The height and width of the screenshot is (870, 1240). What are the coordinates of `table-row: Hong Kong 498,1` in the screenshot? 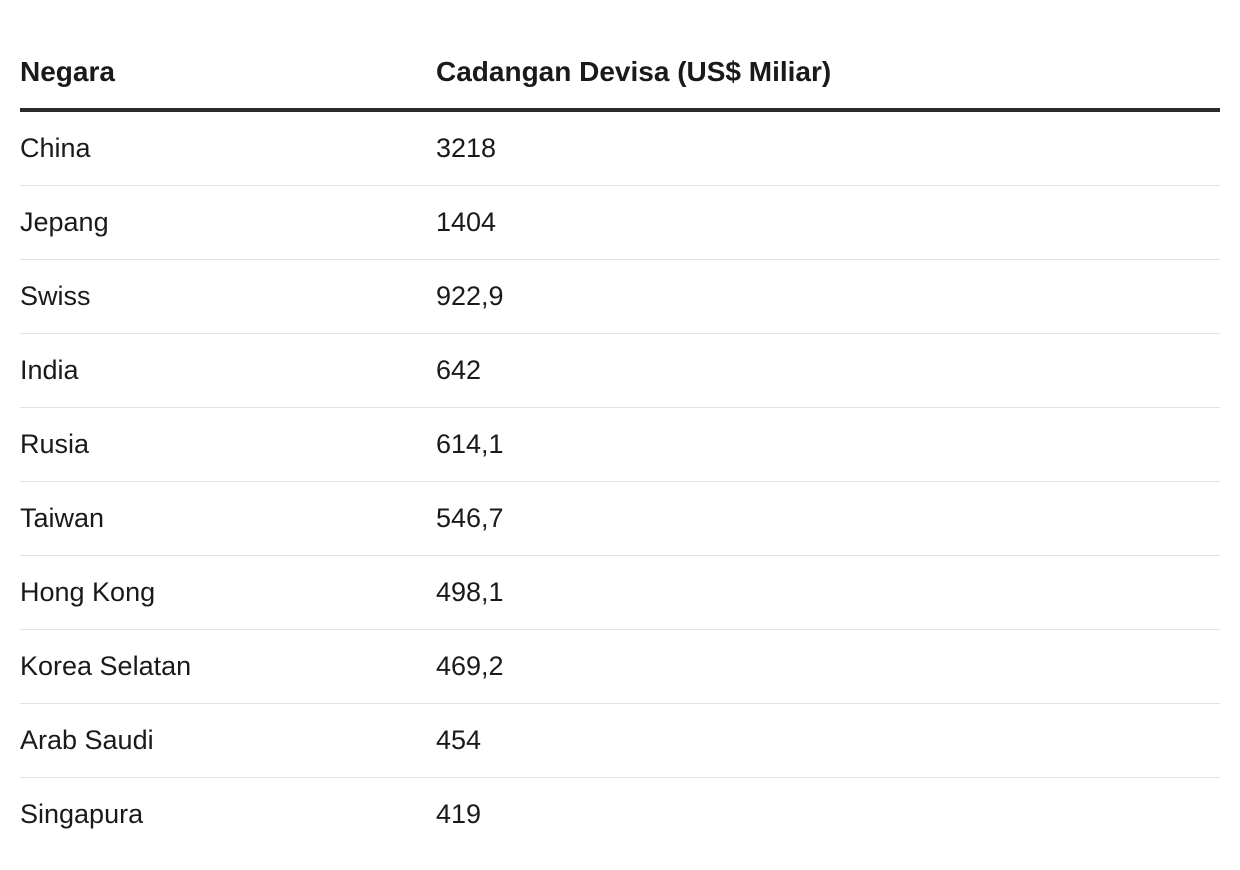 It's located at (620, 592).